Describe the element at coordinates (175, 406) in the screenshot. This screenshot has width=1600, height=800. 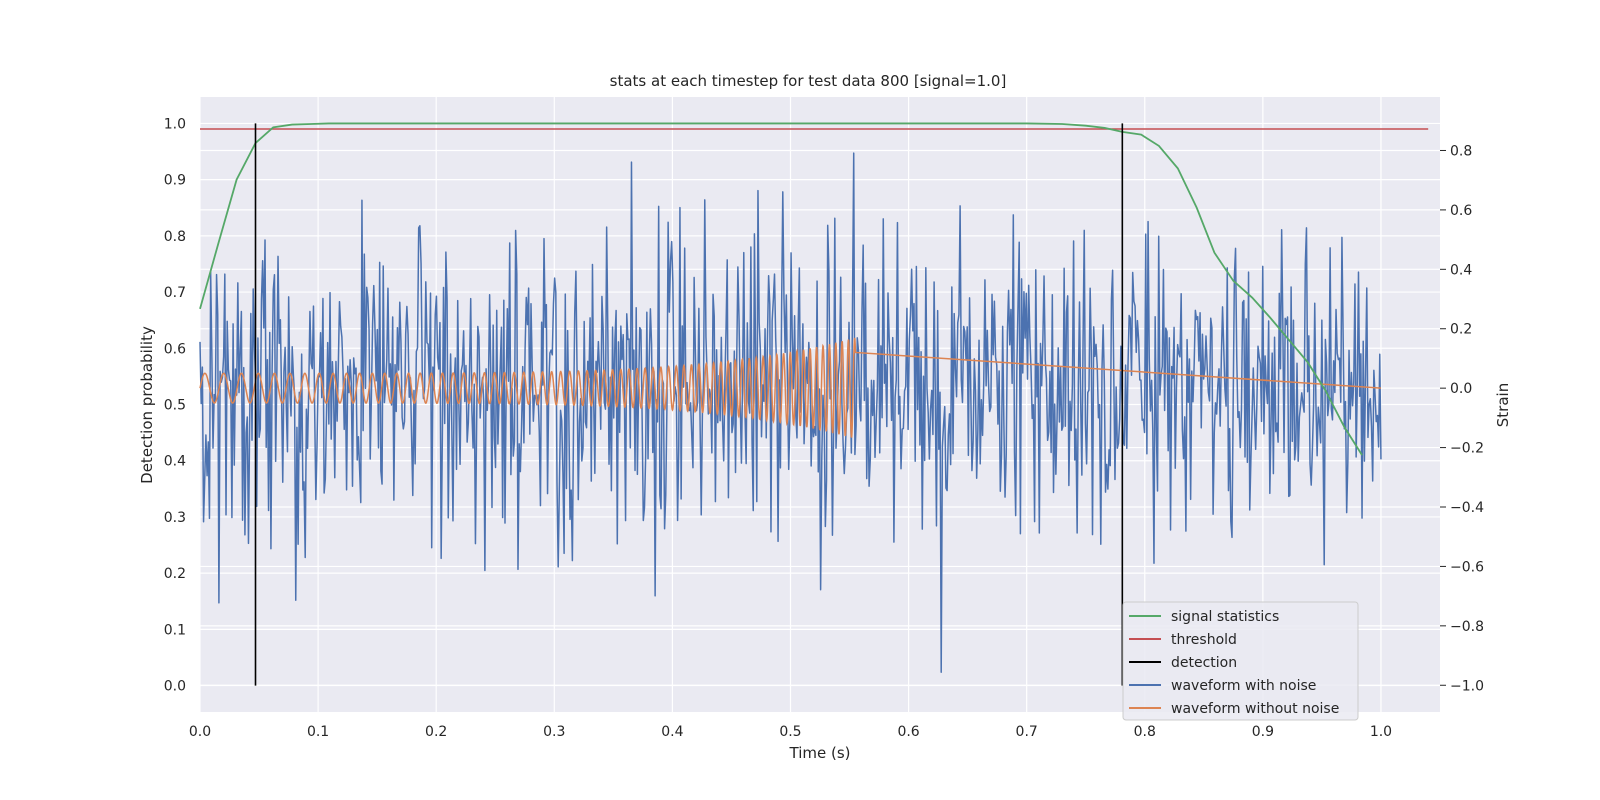
I see `y-tick-label: 0.5` at that location.